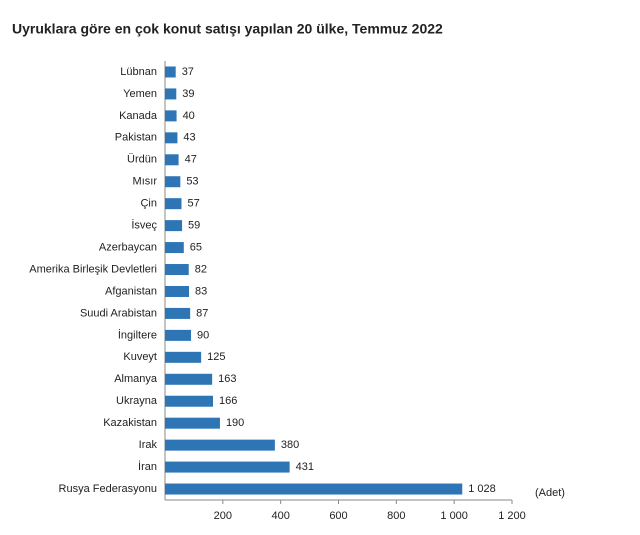  I want to click on y-tick-label: Irak, so click(148, 445).